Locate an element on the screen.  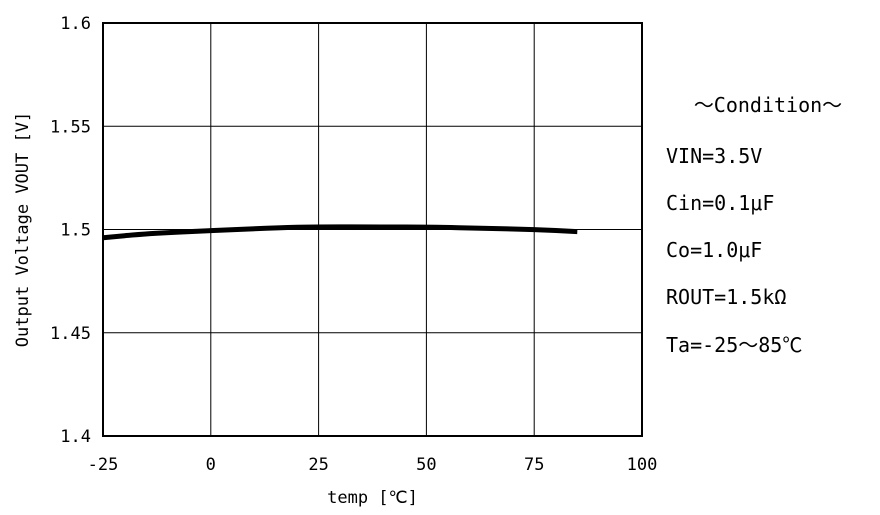
x-tick-labels: -25 0 25 50 75 100 is located at coordinates (373, 465).